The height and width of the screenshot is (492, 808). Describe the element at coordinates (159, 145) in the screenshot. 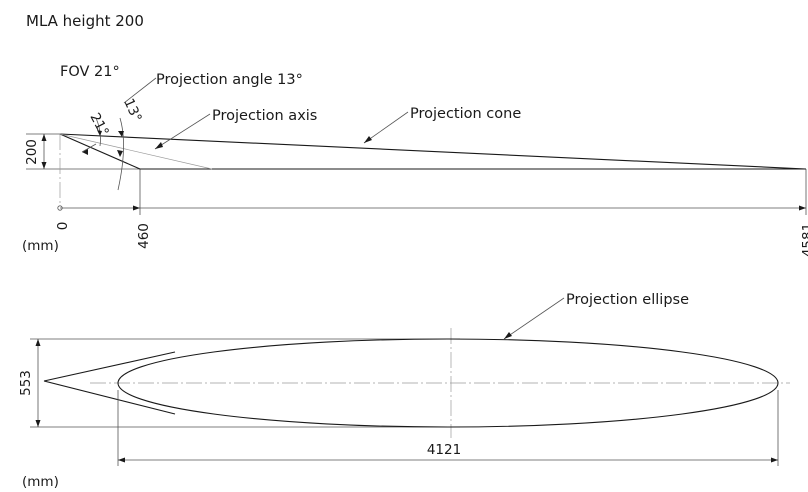

I see `projection-axis-leader-arrow` at that location.